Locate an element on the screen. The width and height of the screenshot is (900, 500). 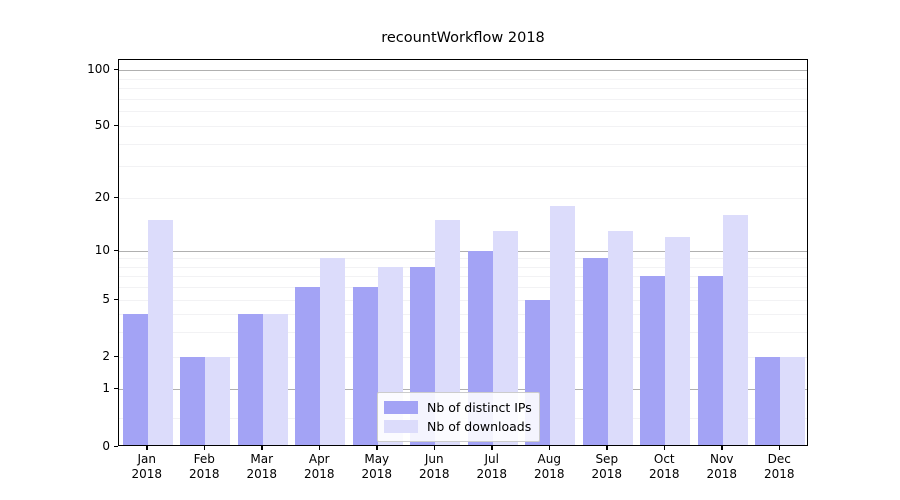
y-tick-label: 0 is located at coordinates (106, 446).